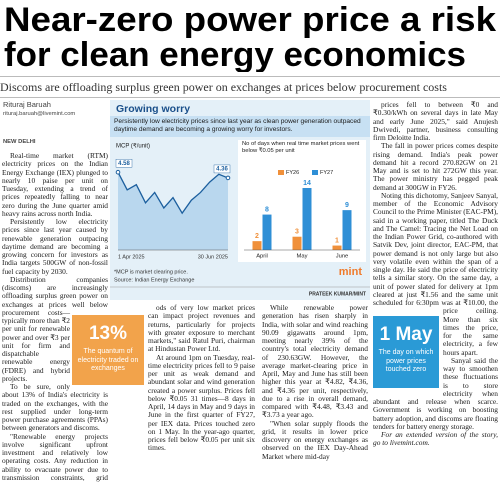  Describe the element at coordinates (337, 240) in the screenshot. I see `data-label: 1` at that location.